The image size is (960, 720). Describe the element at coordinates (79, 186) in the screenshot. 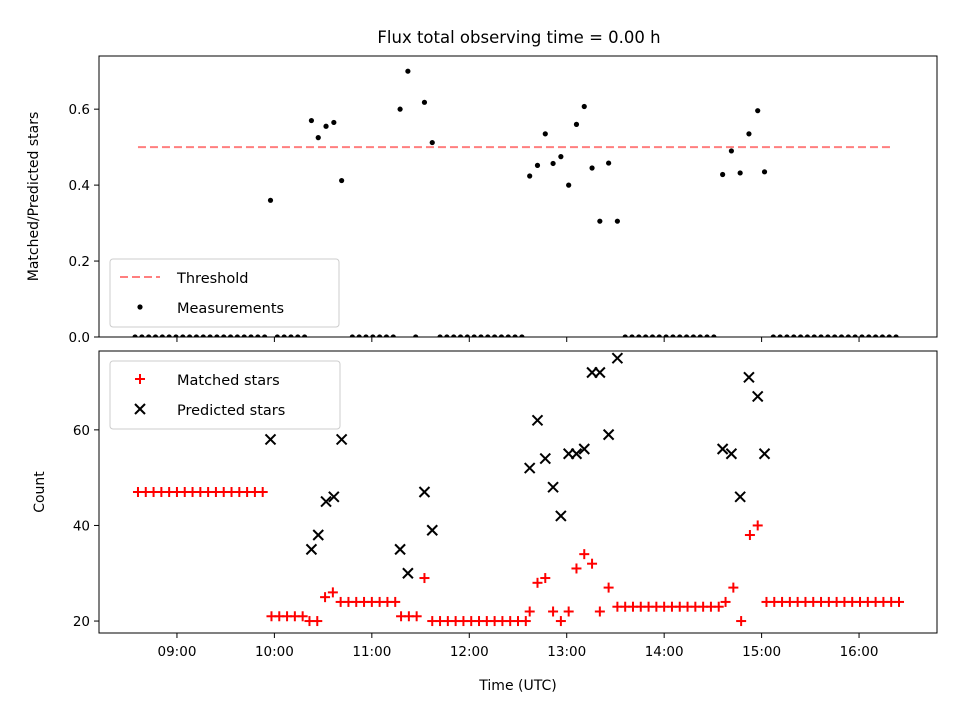

I see `y-tick-label: 0.4` at that location.